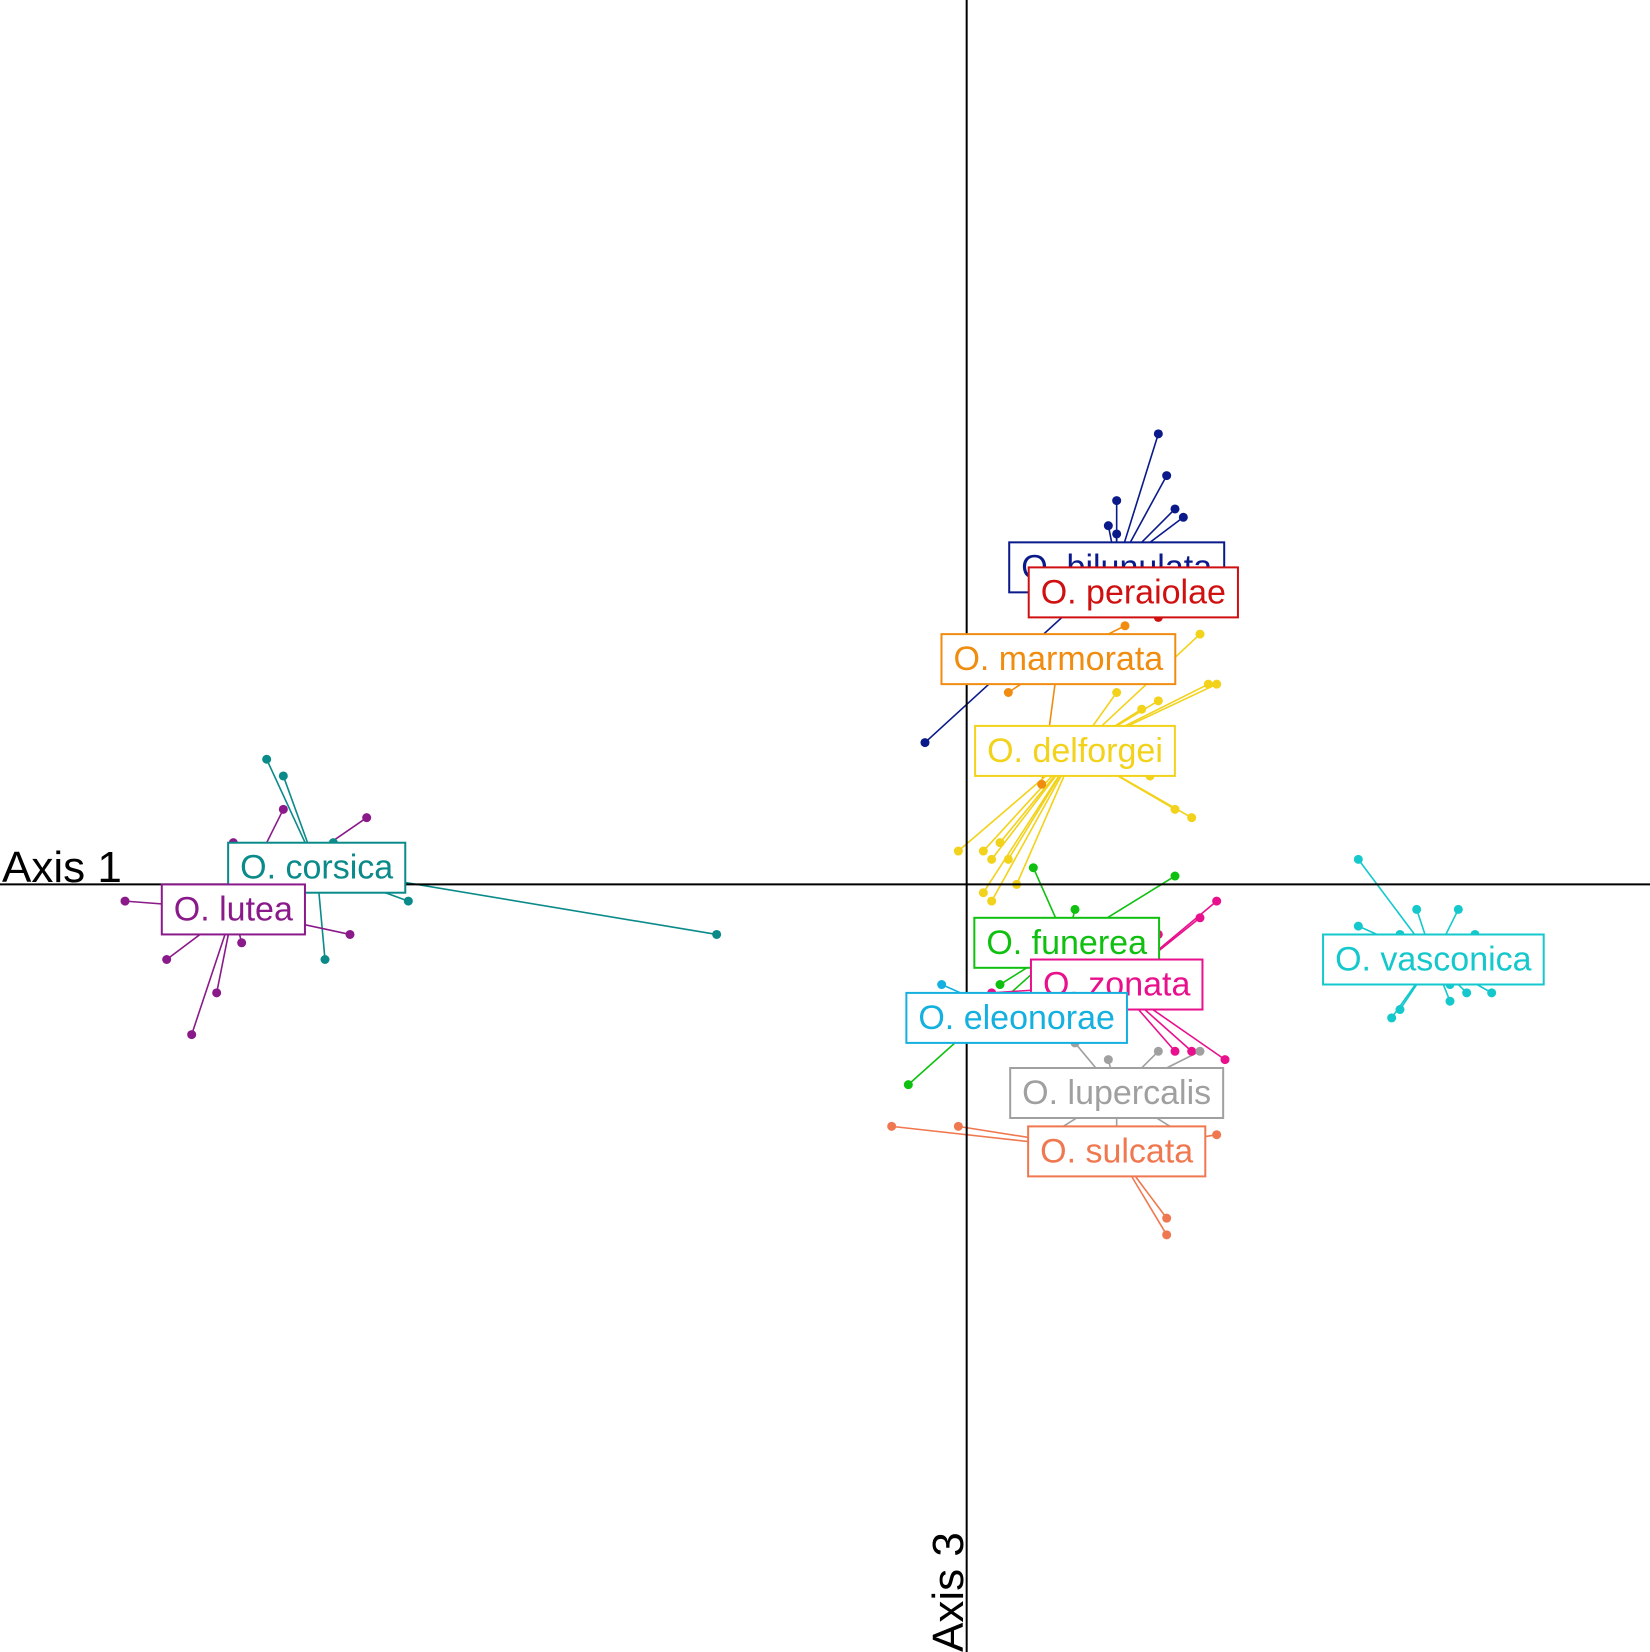 The height and width of the screenshot is (1652, 1650). I want to click on x-axis-title: Axis 1, so click(62, 867).